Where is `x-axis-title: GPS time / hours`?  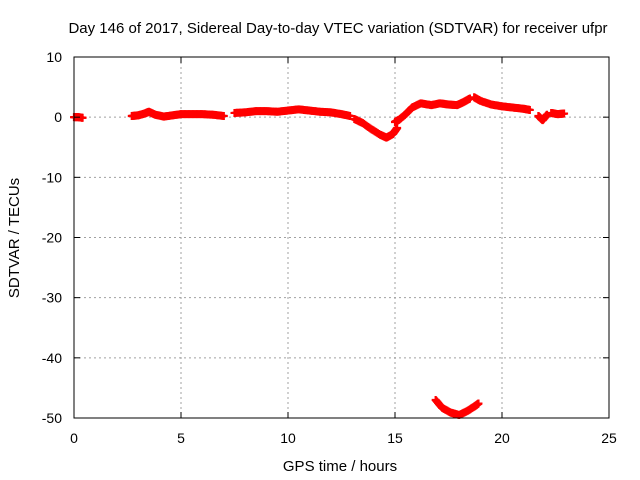
x-axis-title: GPS time / hours is located at coordinates (340, 466).